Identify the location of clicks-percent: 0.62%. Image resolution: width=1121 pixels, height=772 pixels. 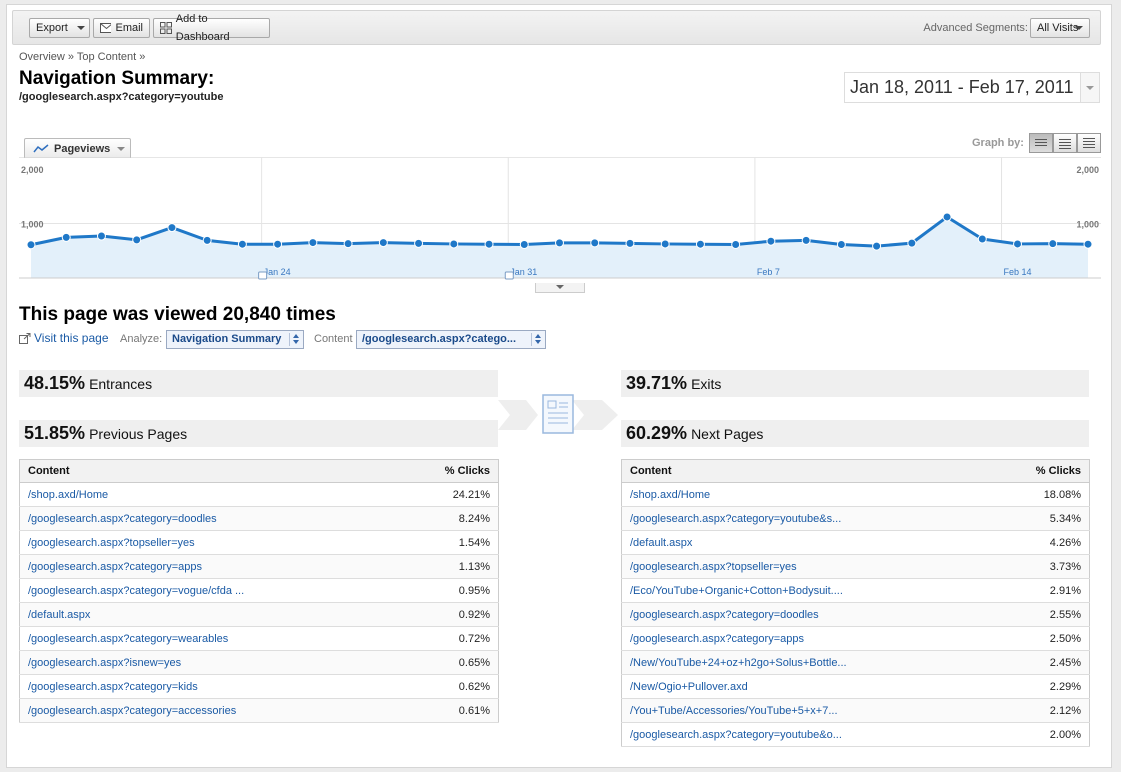
(448, 686).